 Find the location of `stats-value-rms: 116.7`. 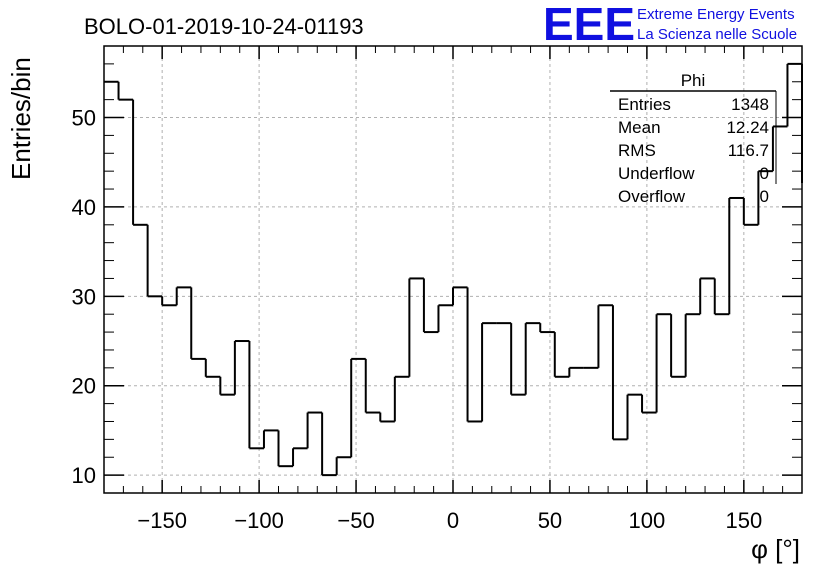

stats-value-rms: 116.7 is located at coordinates (748, 150).